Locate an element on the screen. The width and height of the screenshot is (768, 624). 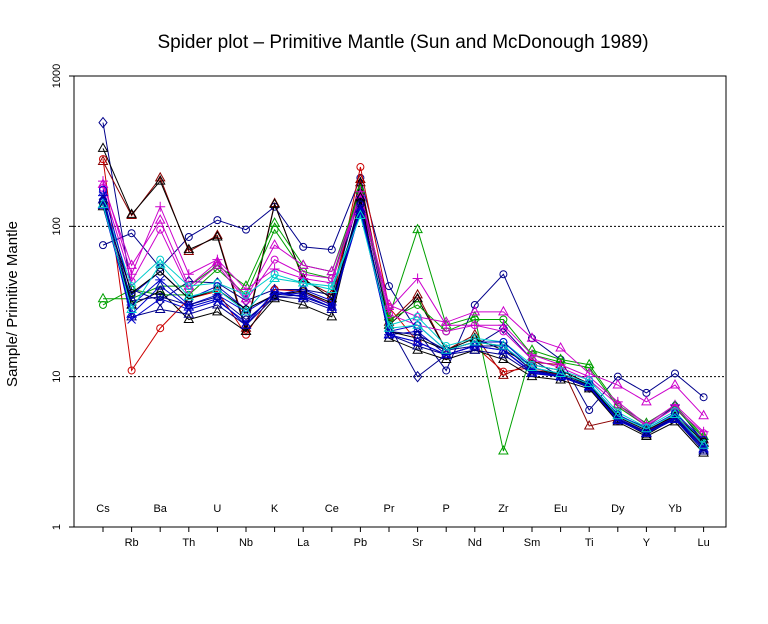
point-s1-Nd is located at coordinates (474, 304).